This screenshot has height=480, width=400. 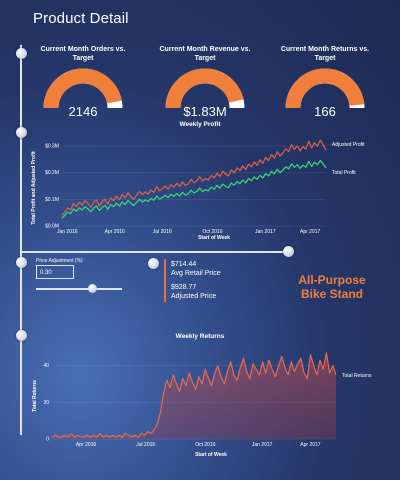 What do you see at coordinates (55, 272) in the screenshot?
I see `price-adjustment-input: 0.30` at bounding box center [55, 272].